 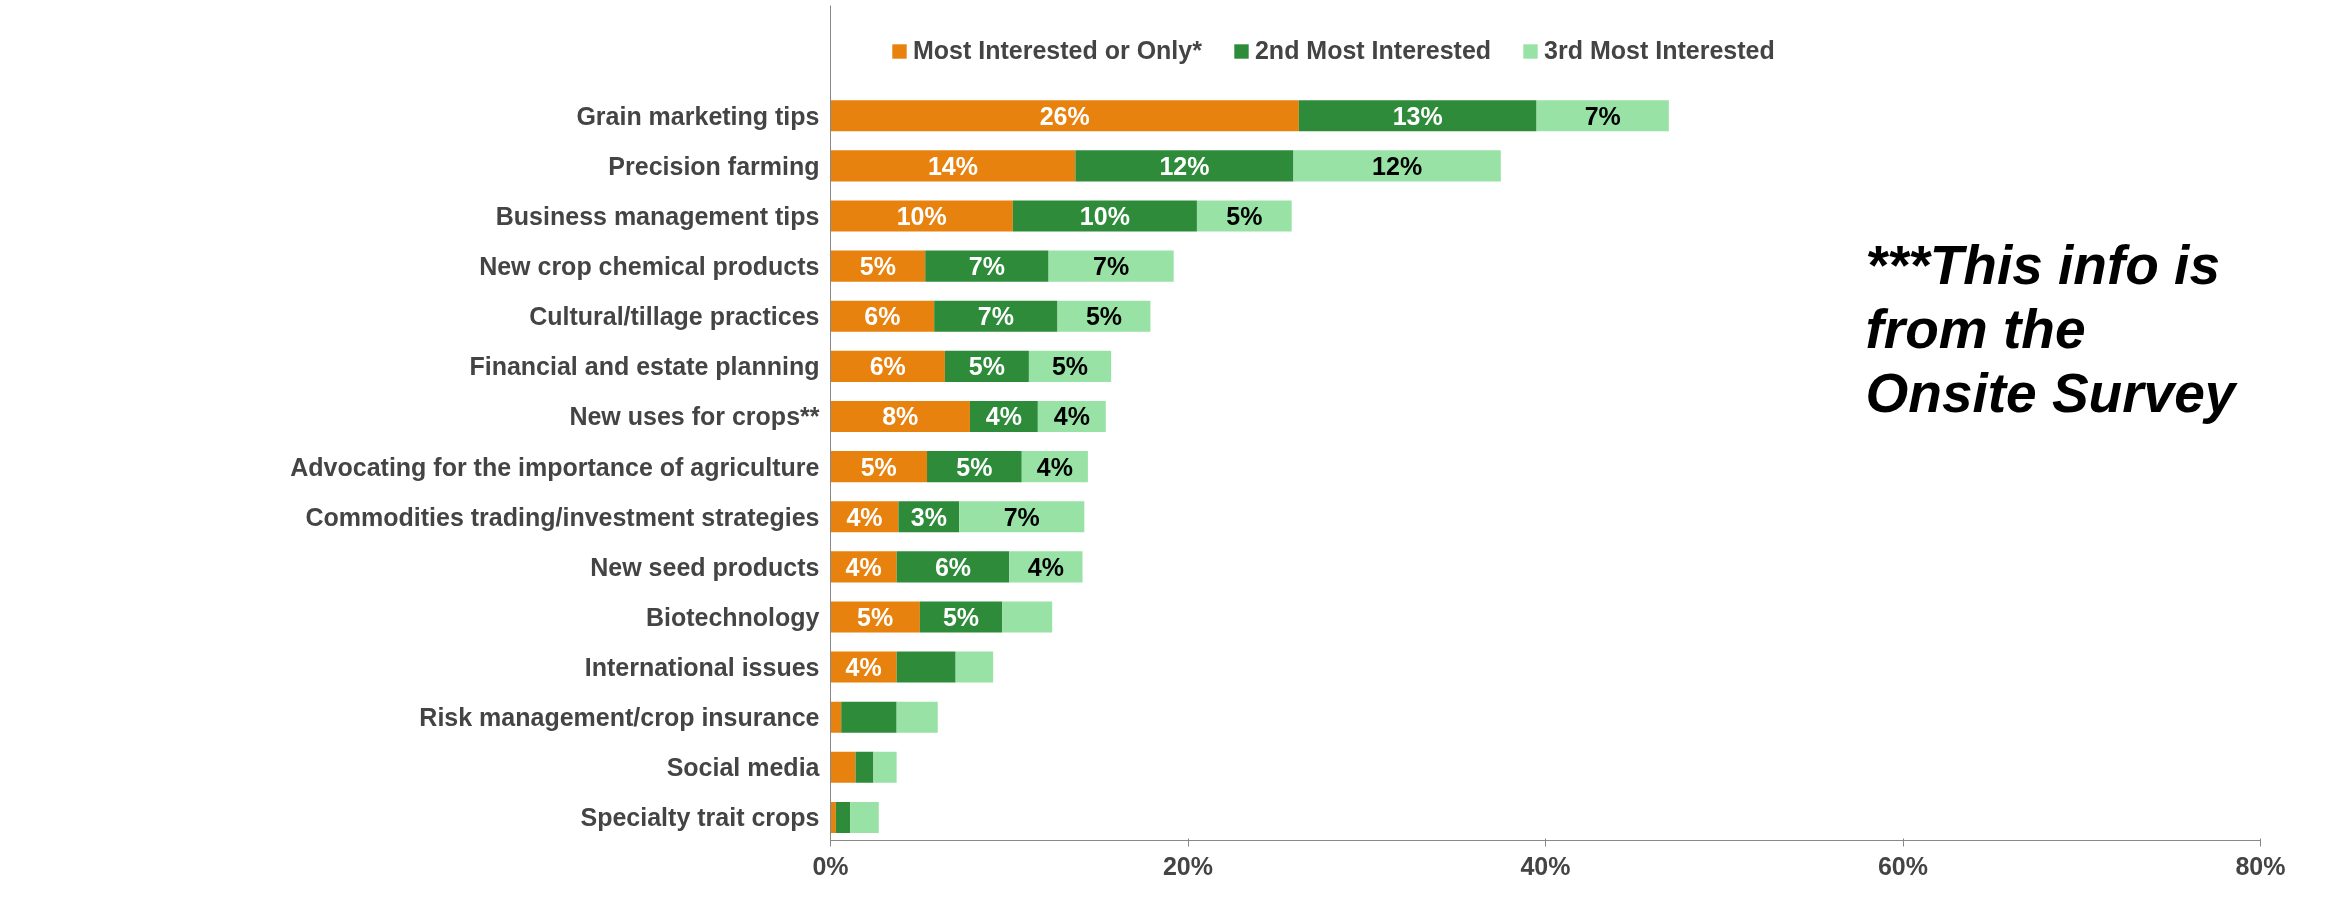 I want to click on legend-label: 2nd Most Interested, so click(x=1373, y=50).